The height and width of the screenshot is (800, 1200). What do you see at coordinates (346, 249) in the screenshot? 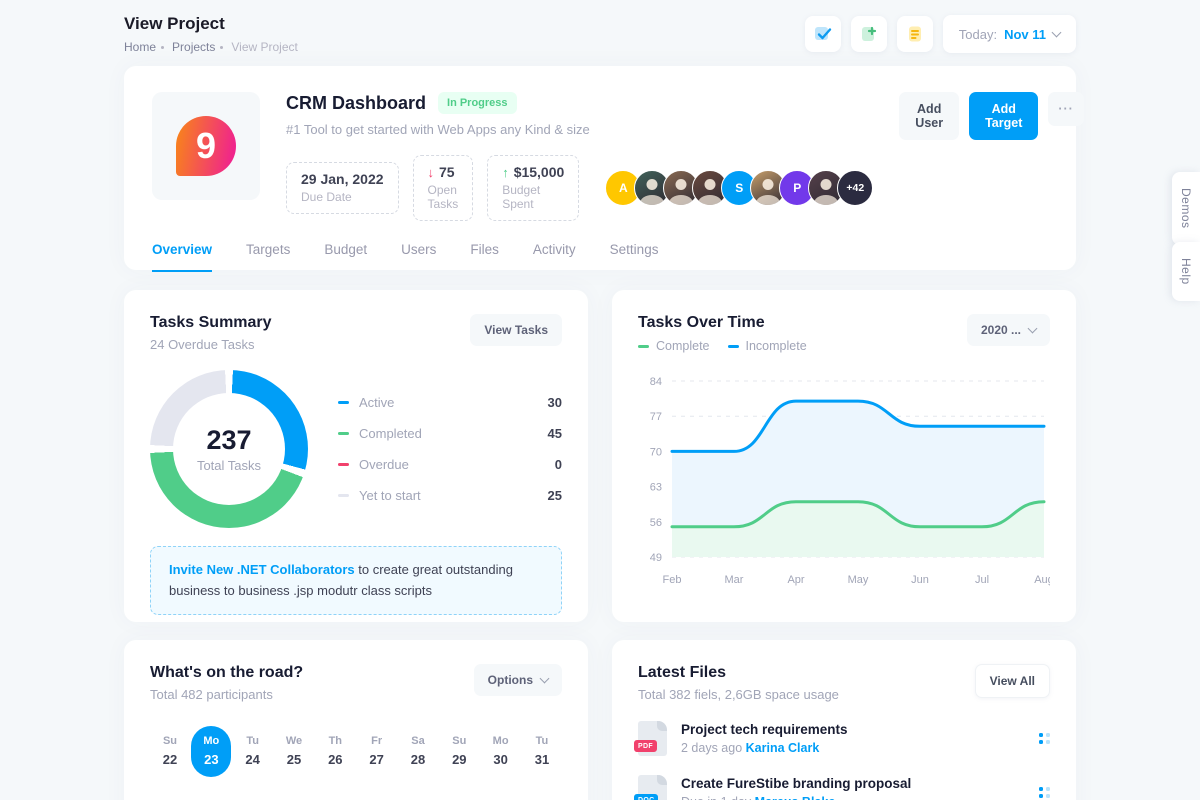
I see `tab-budget: Budget` at bounding box center [346, 249].